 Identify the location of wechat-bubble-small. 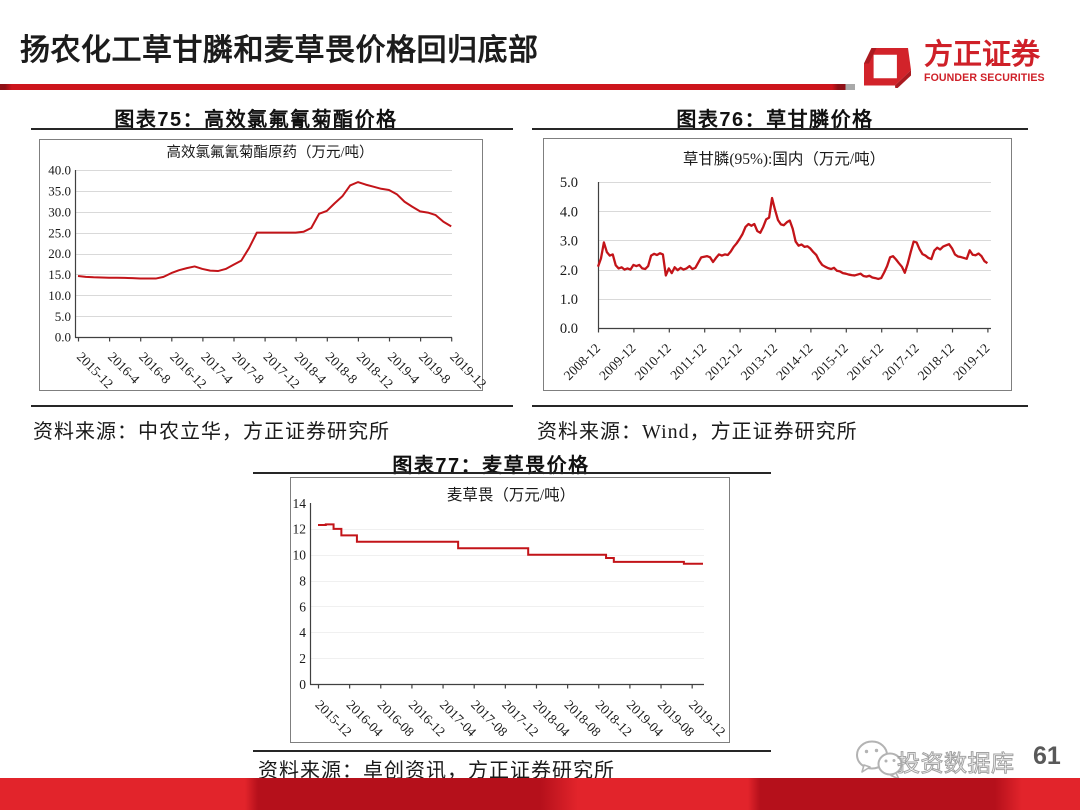
(890, 764).